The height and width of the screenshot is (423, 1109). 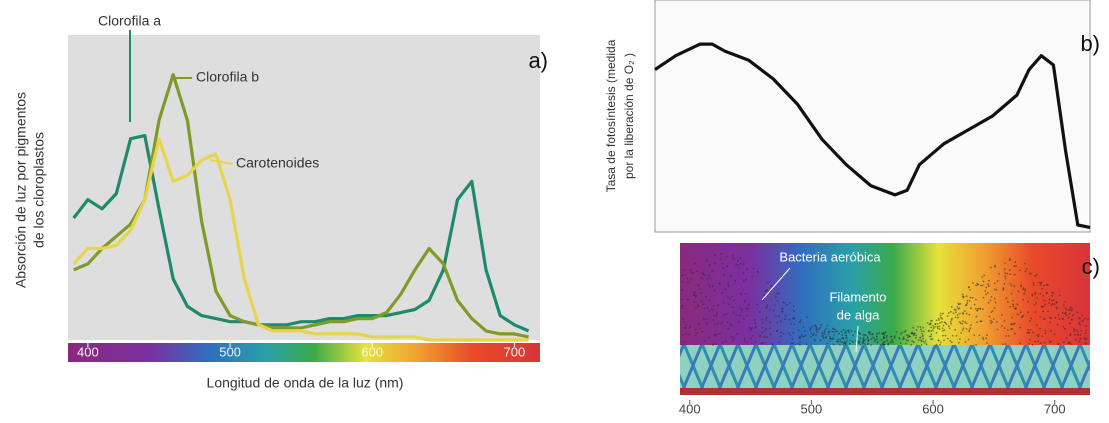 I want to click on annotation: Filamento, so click(x=857, y=296).